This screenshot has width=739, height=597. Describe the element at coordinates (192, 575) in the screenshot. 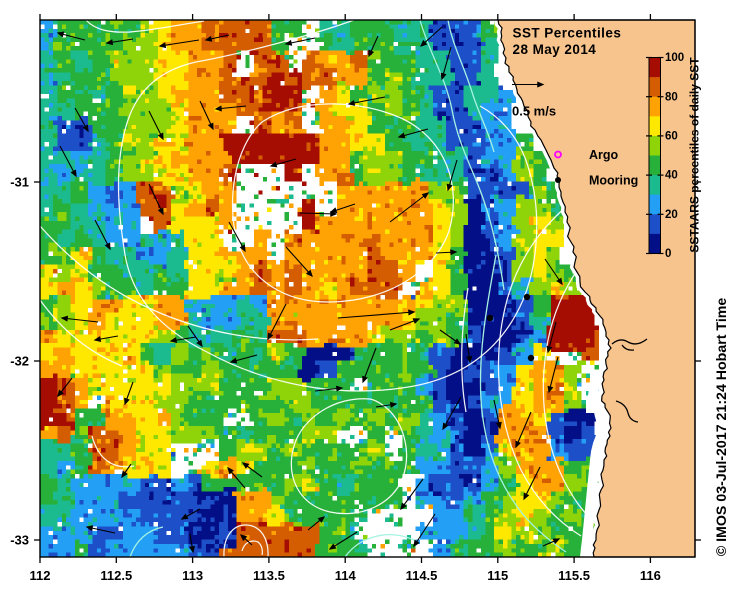

I see `svg-text: 113` at that location.